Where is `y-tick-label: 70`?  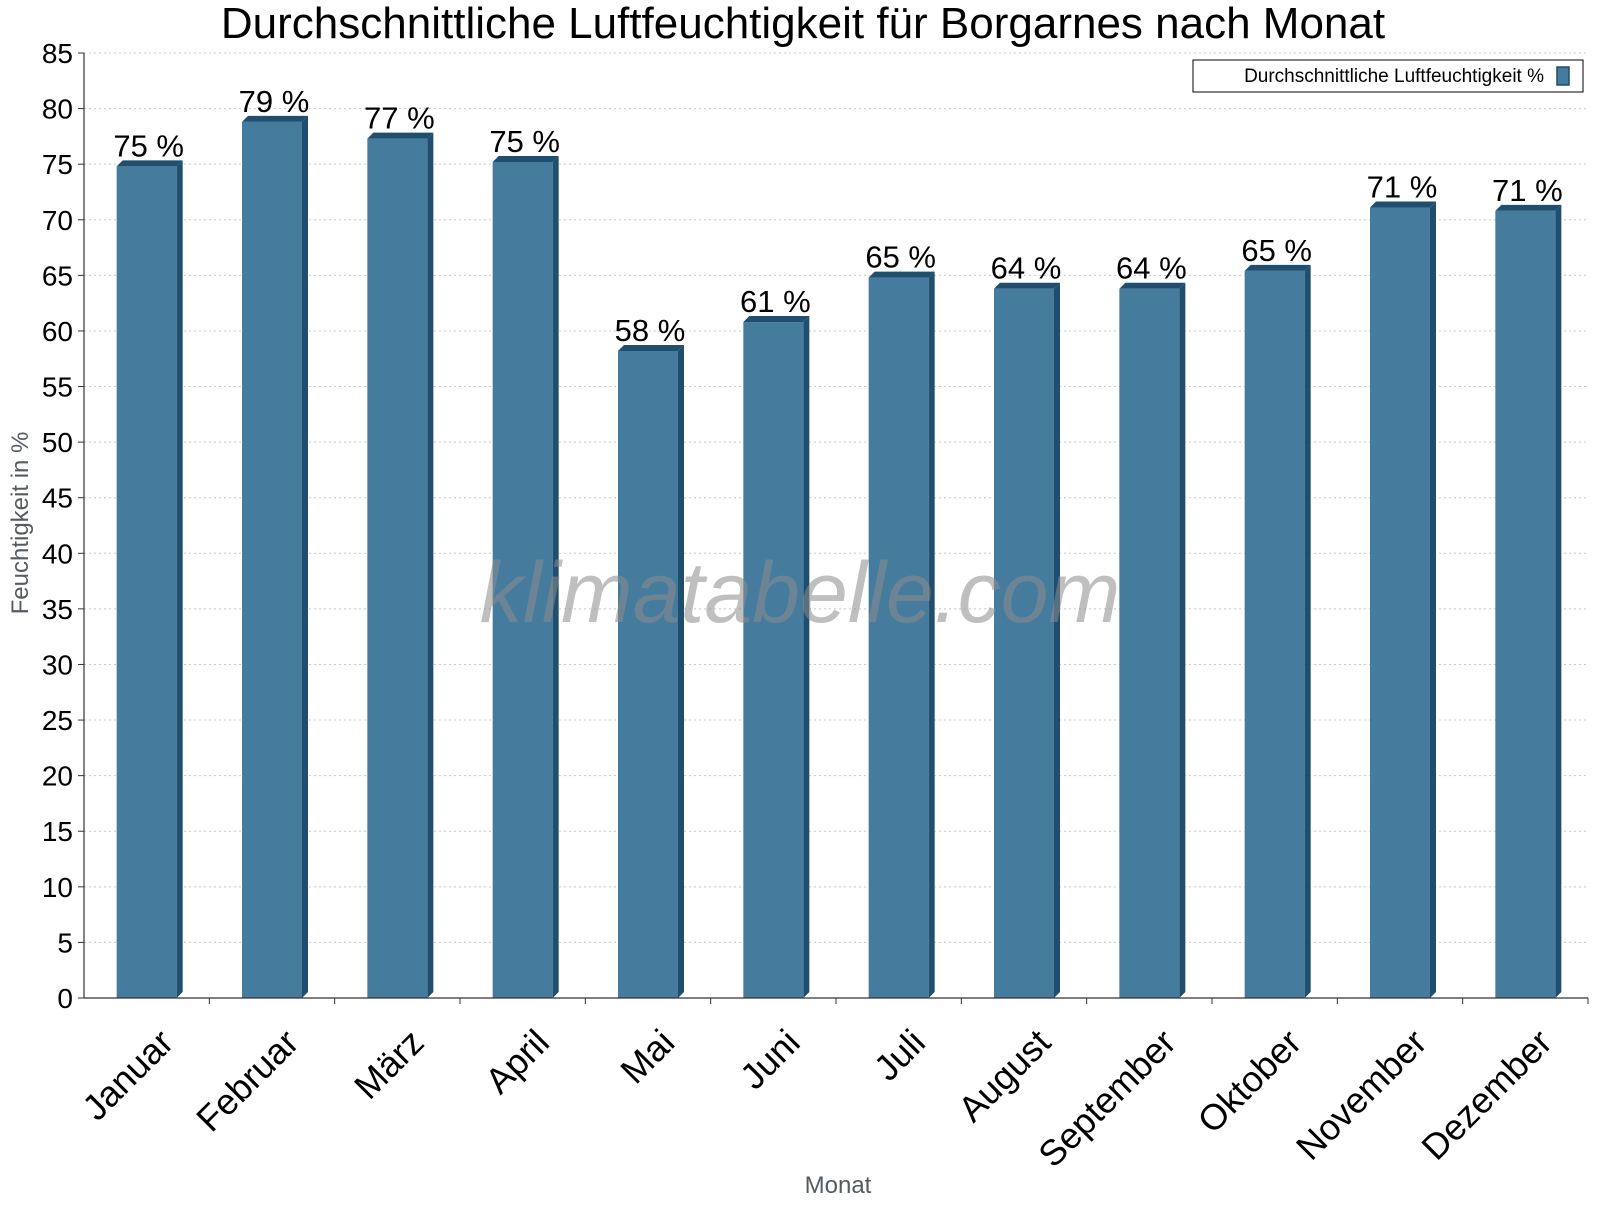
y-tick-label: 70 is located at coordinates (57, 220).